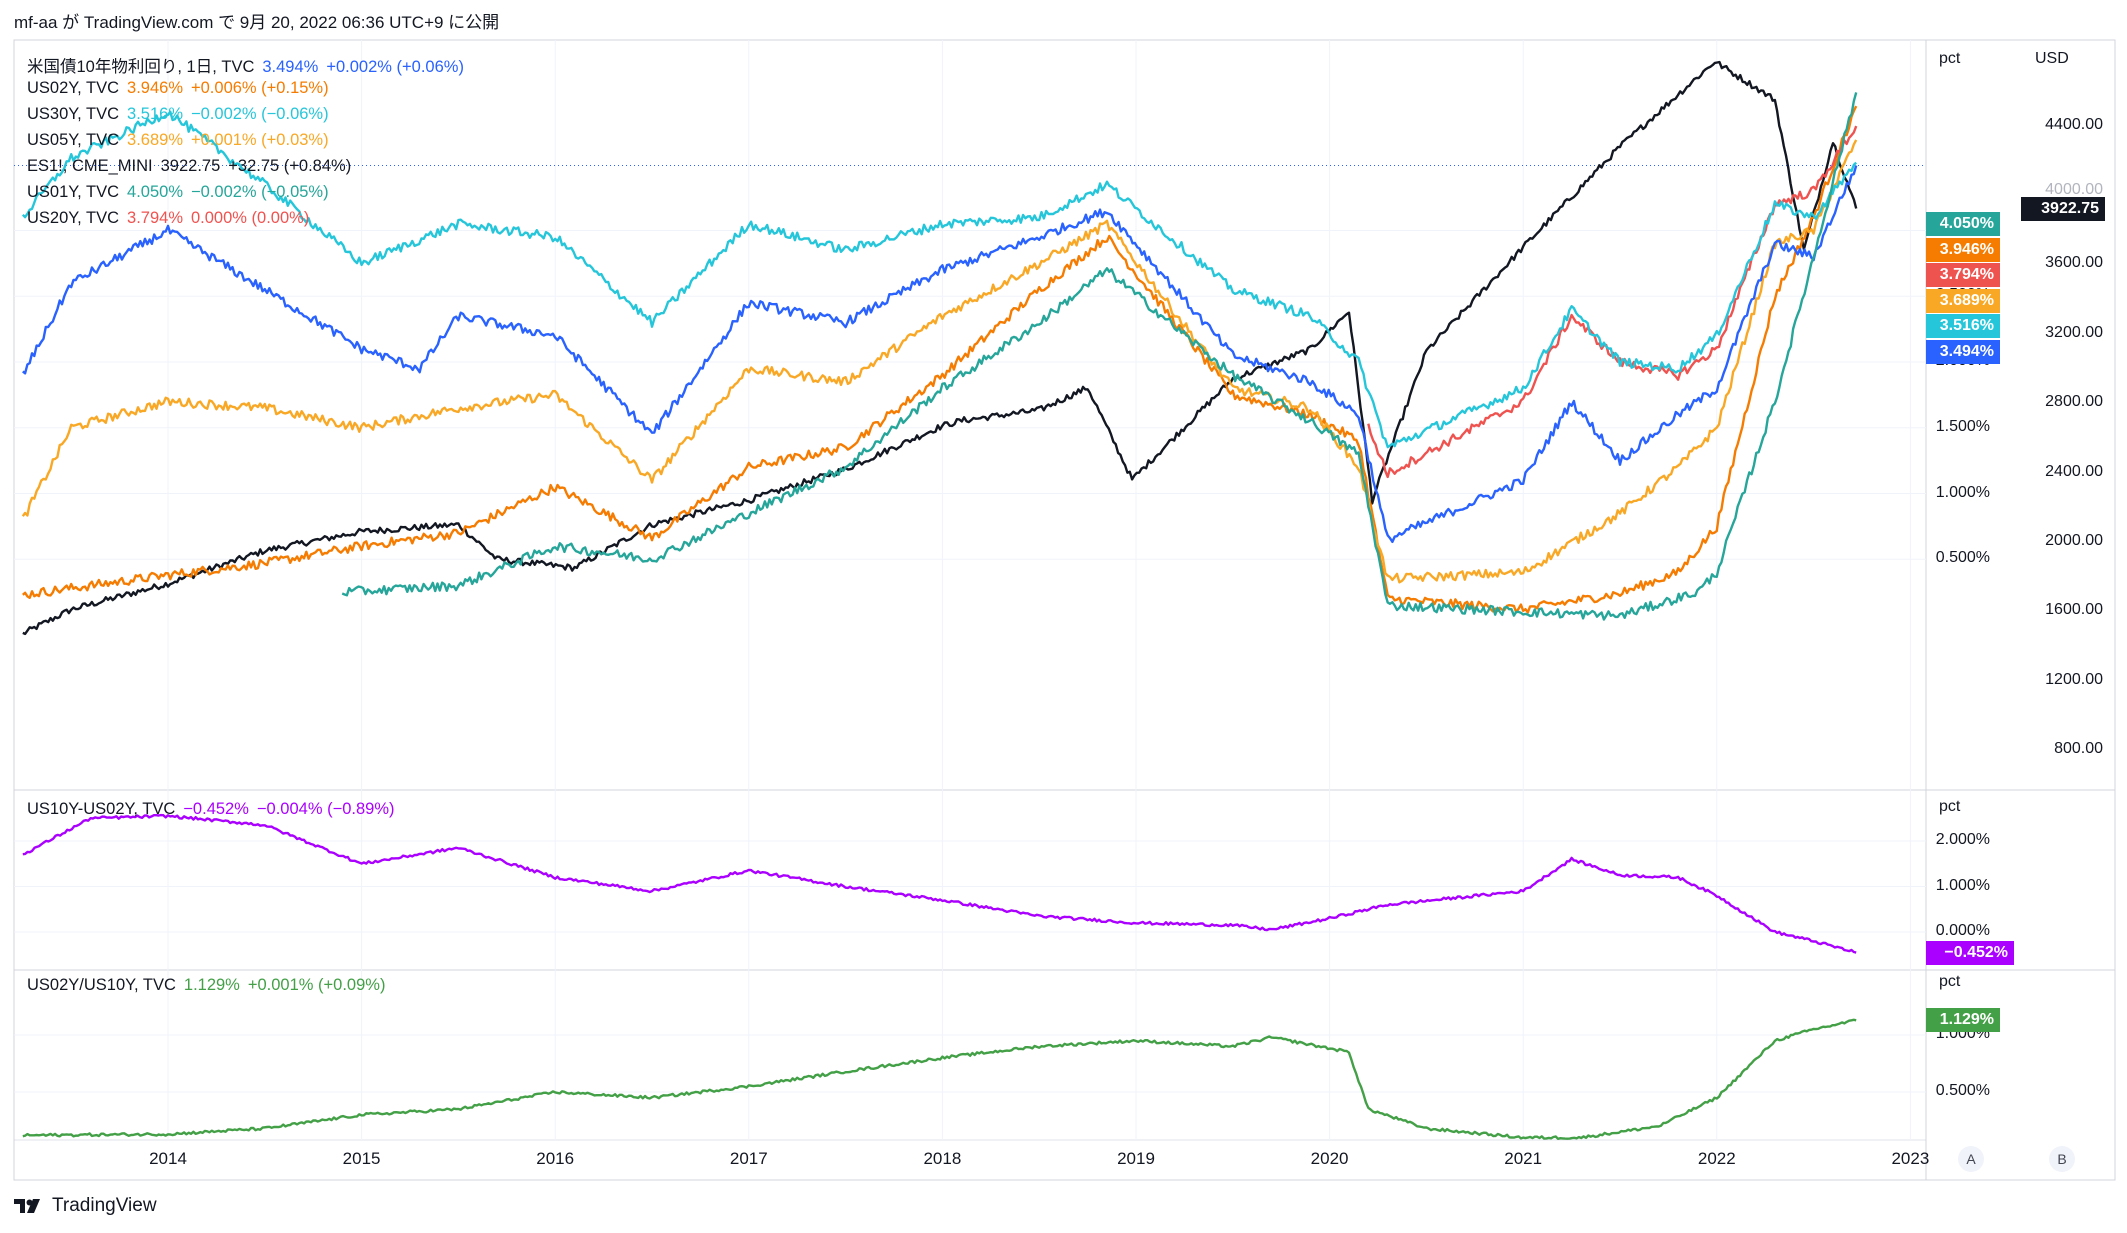 The image size is (2127, 1233). Describe the element at coordinates (27, 1206) in the screenshot. I see `tradingview-logo-icon` at that location.